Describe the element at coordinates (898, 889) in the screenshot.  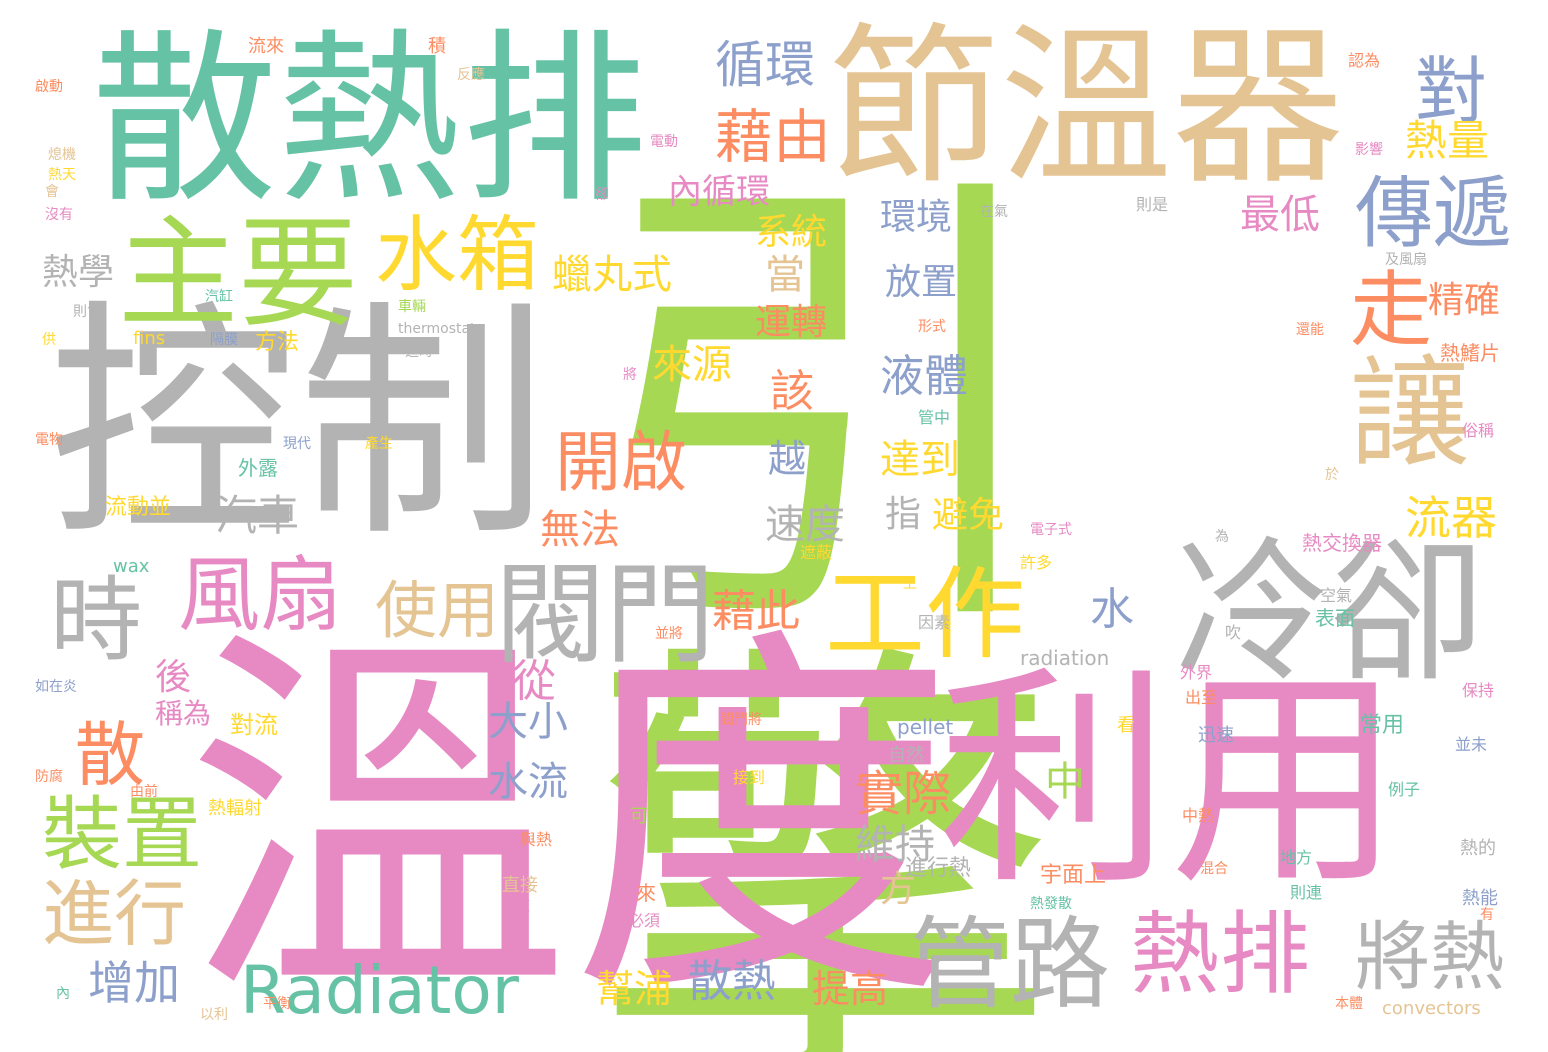
I see `word-side: 方` at that location.